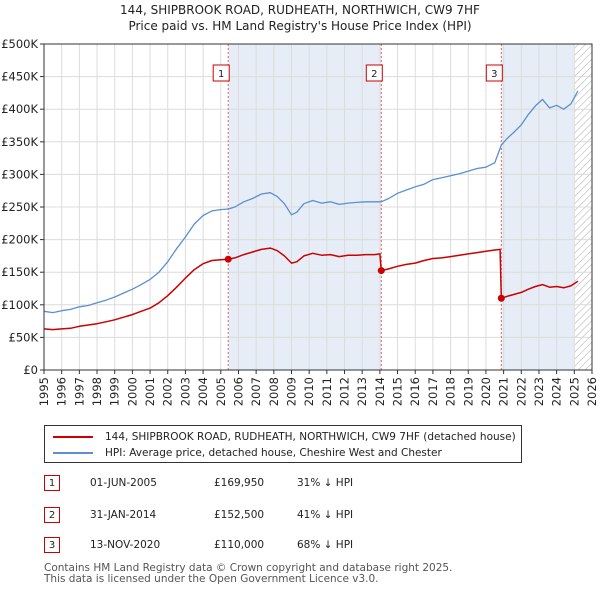 This screenshot has height=590, width=600. I want to click on y-tick-label: £500K, so click(19, 44).